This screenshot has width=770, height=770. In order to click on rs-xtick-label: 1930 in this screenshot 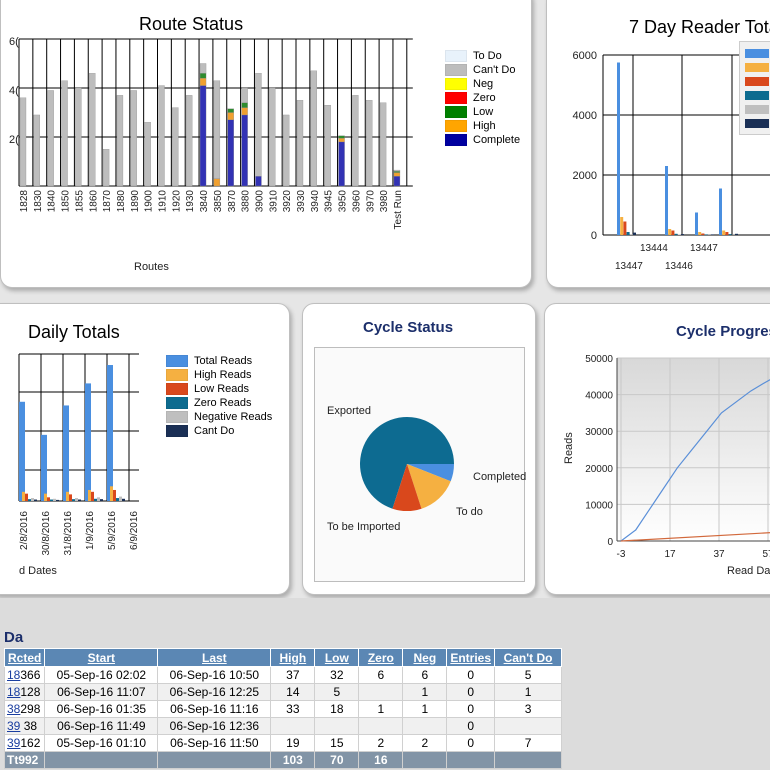, I will do `click(190, 201)`.